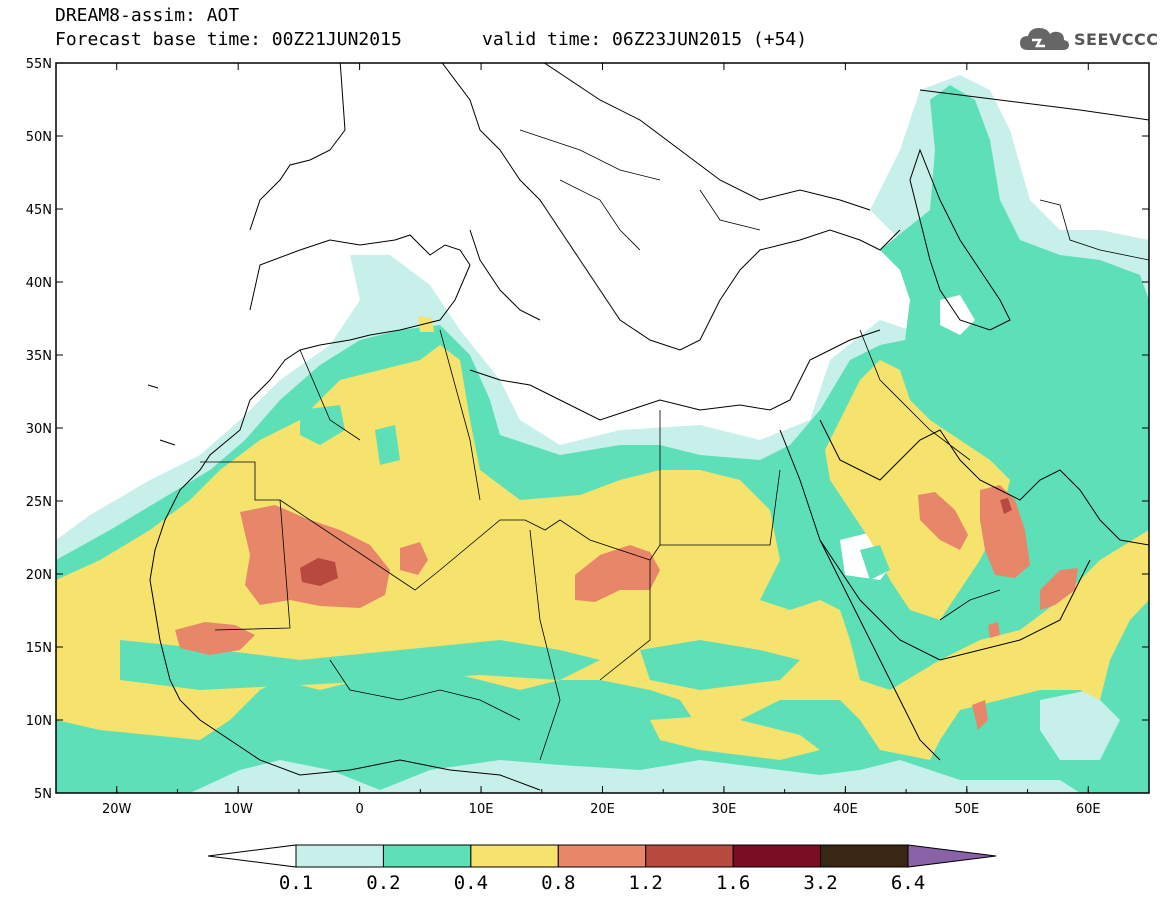 The height and width of the screenshot is (905, 1165). What do you see at coordinates (602, 869) in the screenshot?
I see `colorbar: 0.1 0.2 0.4 0.8 1.2 1.6 3.2 6.4` at bounding box center [602, 869].